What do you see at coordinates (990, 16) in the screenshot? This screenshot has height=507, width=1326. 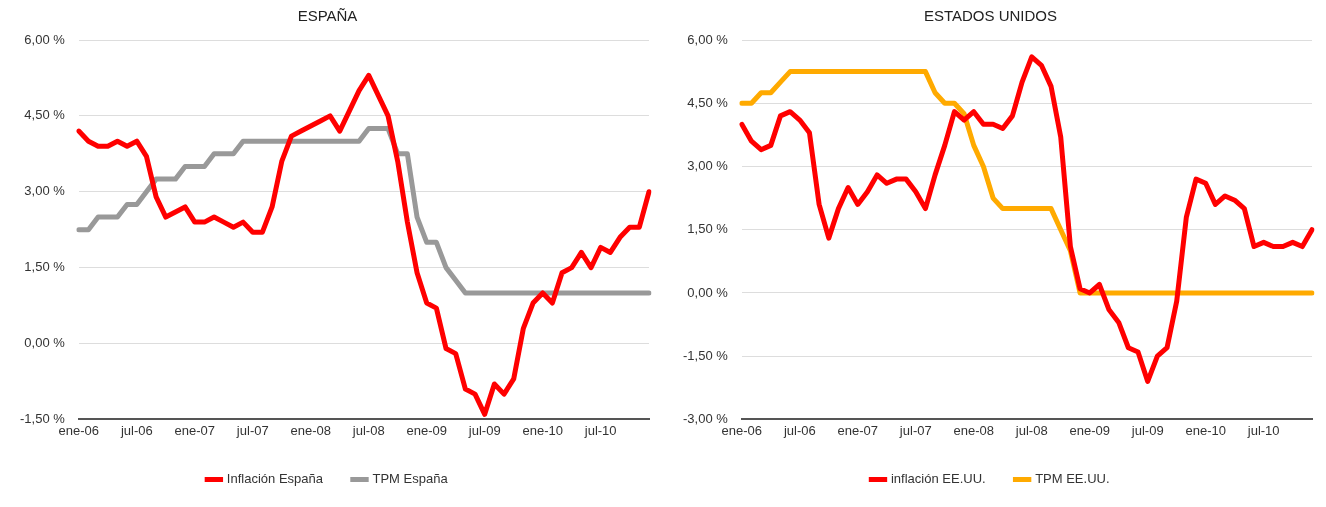 I see `chart-title: ESTADOS UNIDOS` at bounding box center [990, 16].